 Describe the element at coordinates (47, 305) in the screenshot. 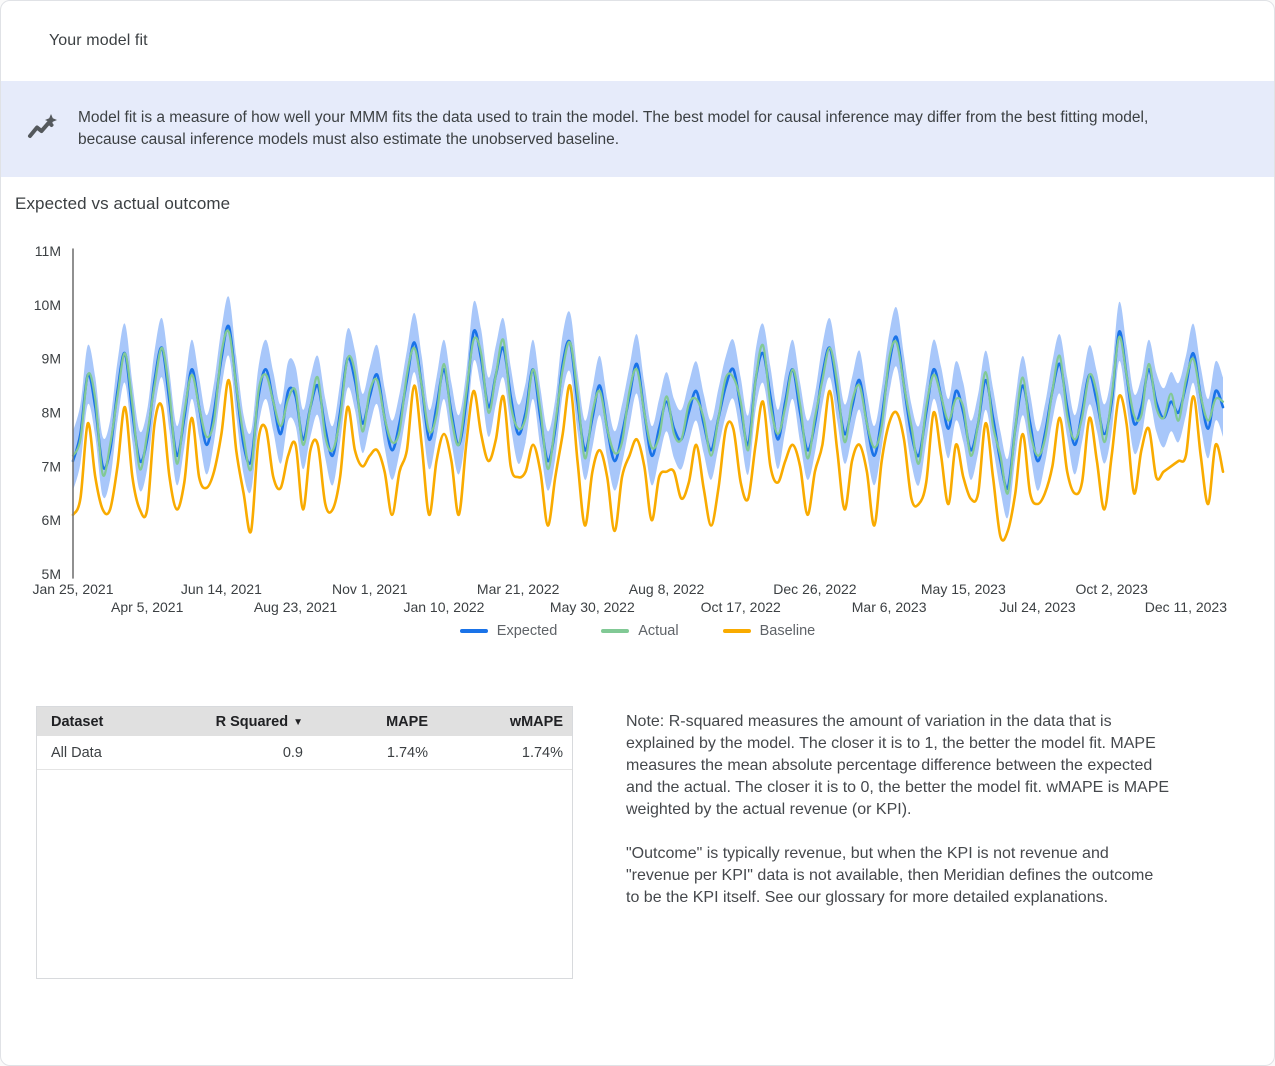

I see `y-tick-label: 10M` at that location.